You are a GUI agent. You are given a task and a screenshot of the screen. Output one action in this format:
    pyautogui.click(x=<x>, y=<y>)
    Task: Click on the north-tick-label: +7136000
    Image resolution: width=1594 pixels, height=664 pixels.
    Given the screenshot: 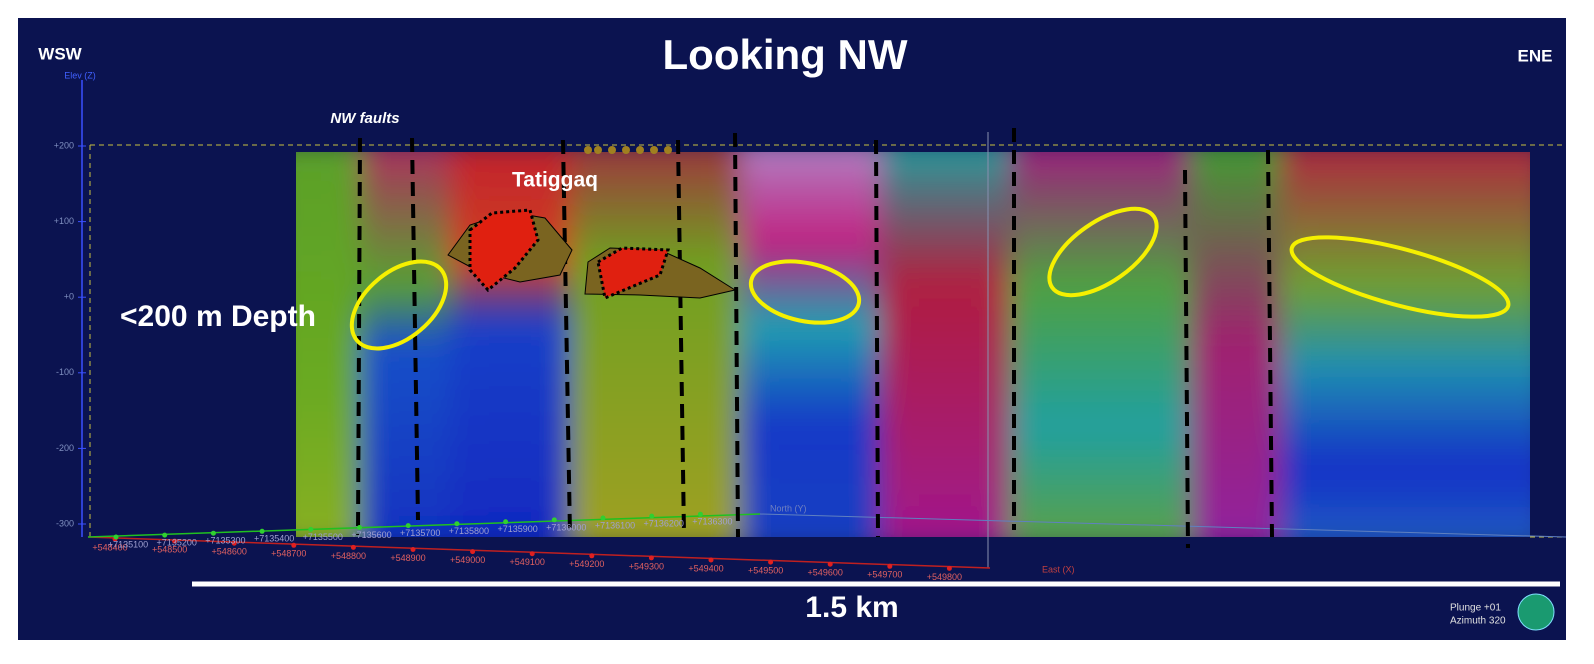 What is the action you would take?
    pyautogui.click(x=566, y=527)
    